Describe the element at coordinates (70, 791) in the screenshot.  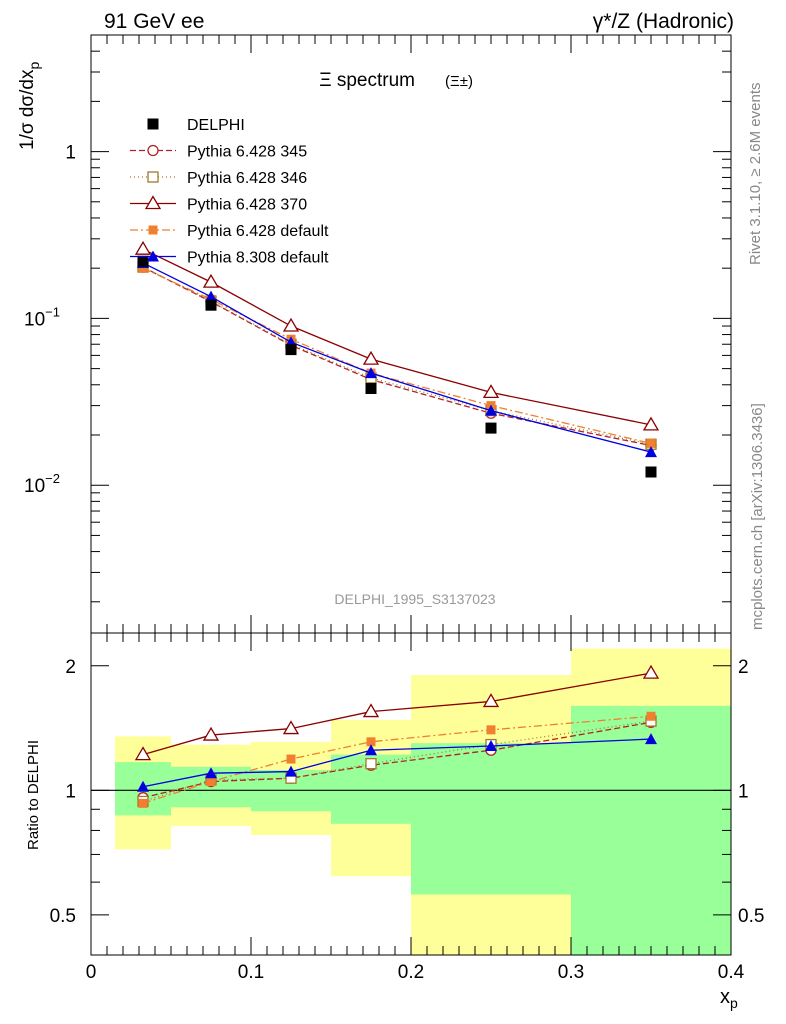
I see `ratio-tick-label: 1` at that location.